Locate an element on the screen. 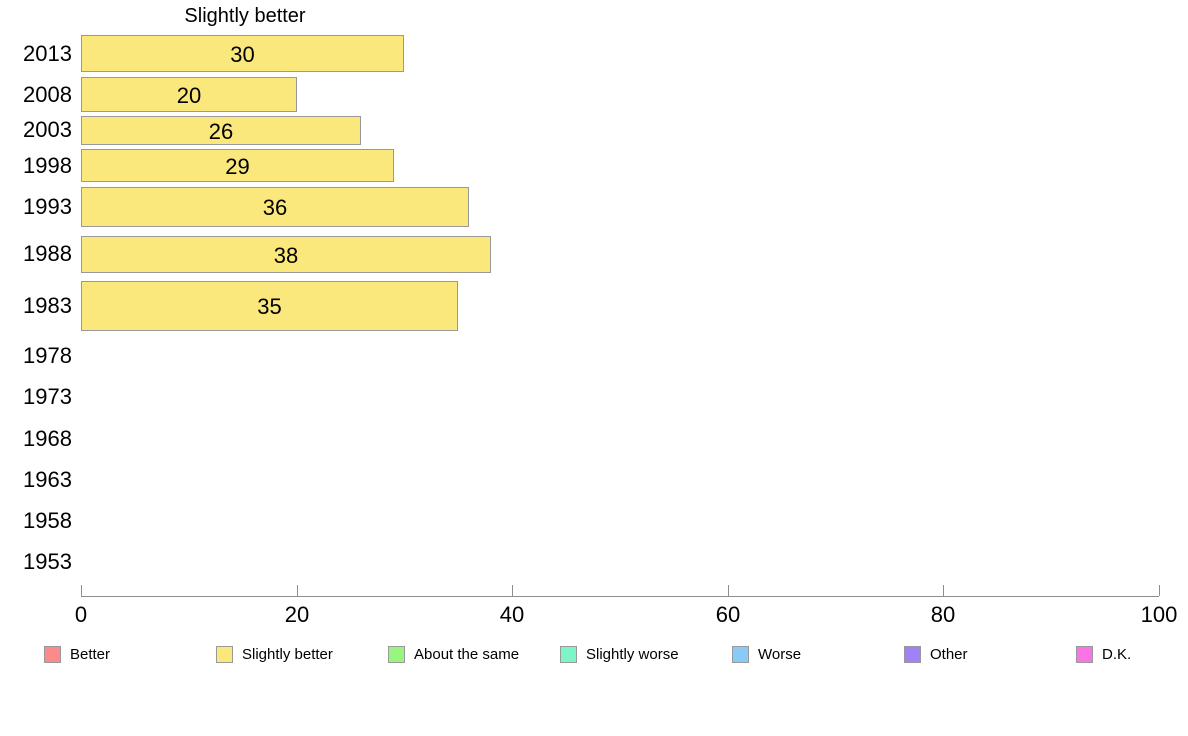  chart-title: Slightly better is located at coordinates (245, 16).